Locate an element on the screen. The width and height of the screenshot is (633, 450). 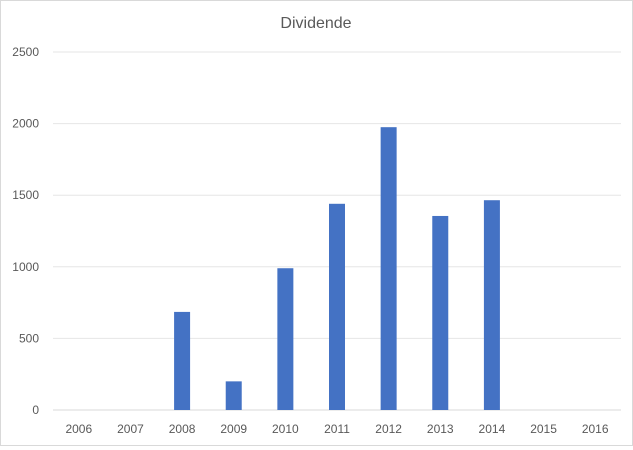
bar-2012 is located at coordinates (389, 268).